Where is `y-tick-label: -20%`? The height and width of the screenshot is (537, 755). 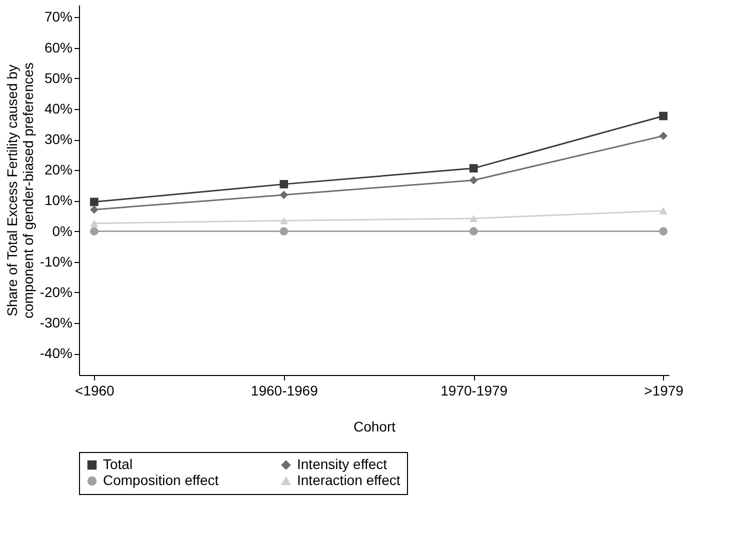
y-tick-label: -20% is located at coordinates (56, 292).